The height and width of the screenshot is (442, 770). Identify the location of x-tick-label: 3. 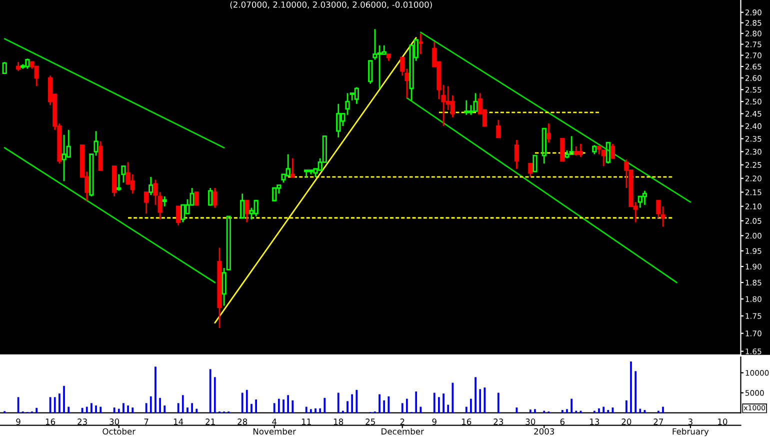
(690, 421).